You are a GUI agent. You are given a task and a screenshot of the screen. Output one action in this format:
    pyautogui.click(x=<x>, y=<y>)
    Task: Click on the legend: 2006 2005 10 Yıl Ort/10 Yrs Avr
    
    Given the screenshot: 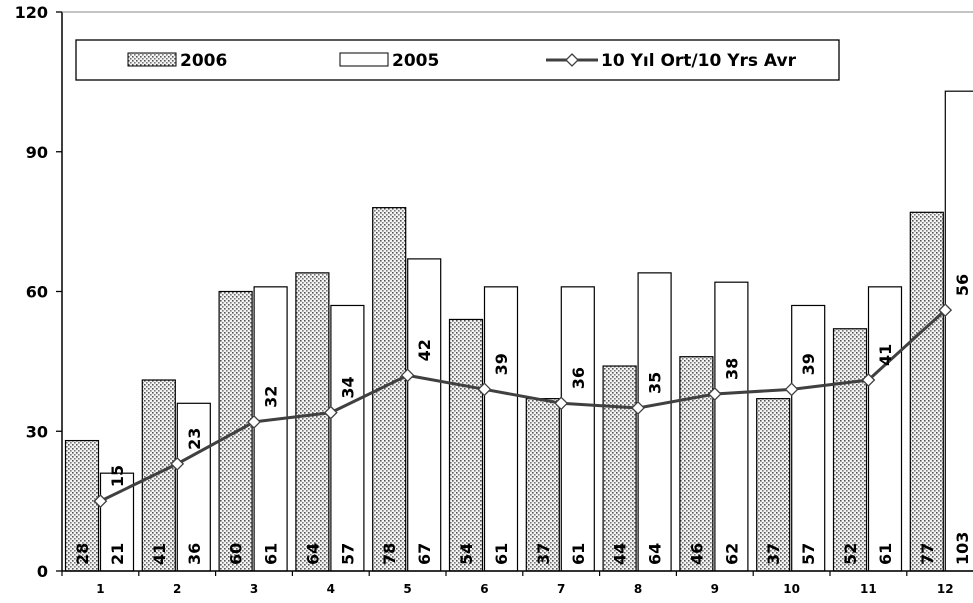 What is the action you would take?
    pyautogui.click(x=457, y=60)
    